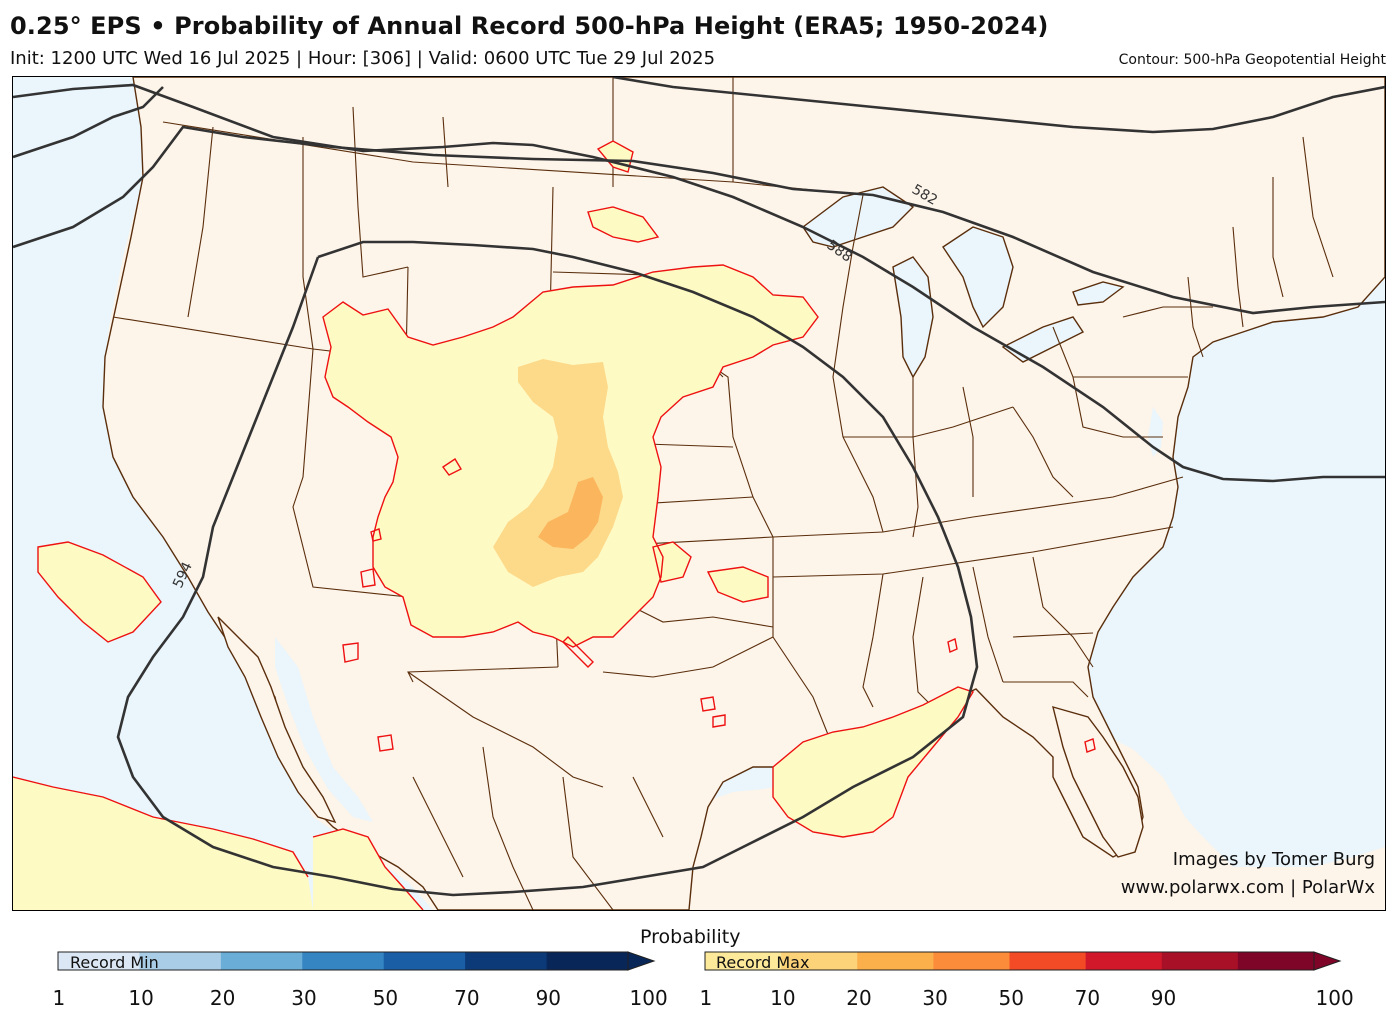 The image size is (1395, 1028). Describe the element at coordinates (963, 282) in the screenshot. I see `great-lakes` at that location.